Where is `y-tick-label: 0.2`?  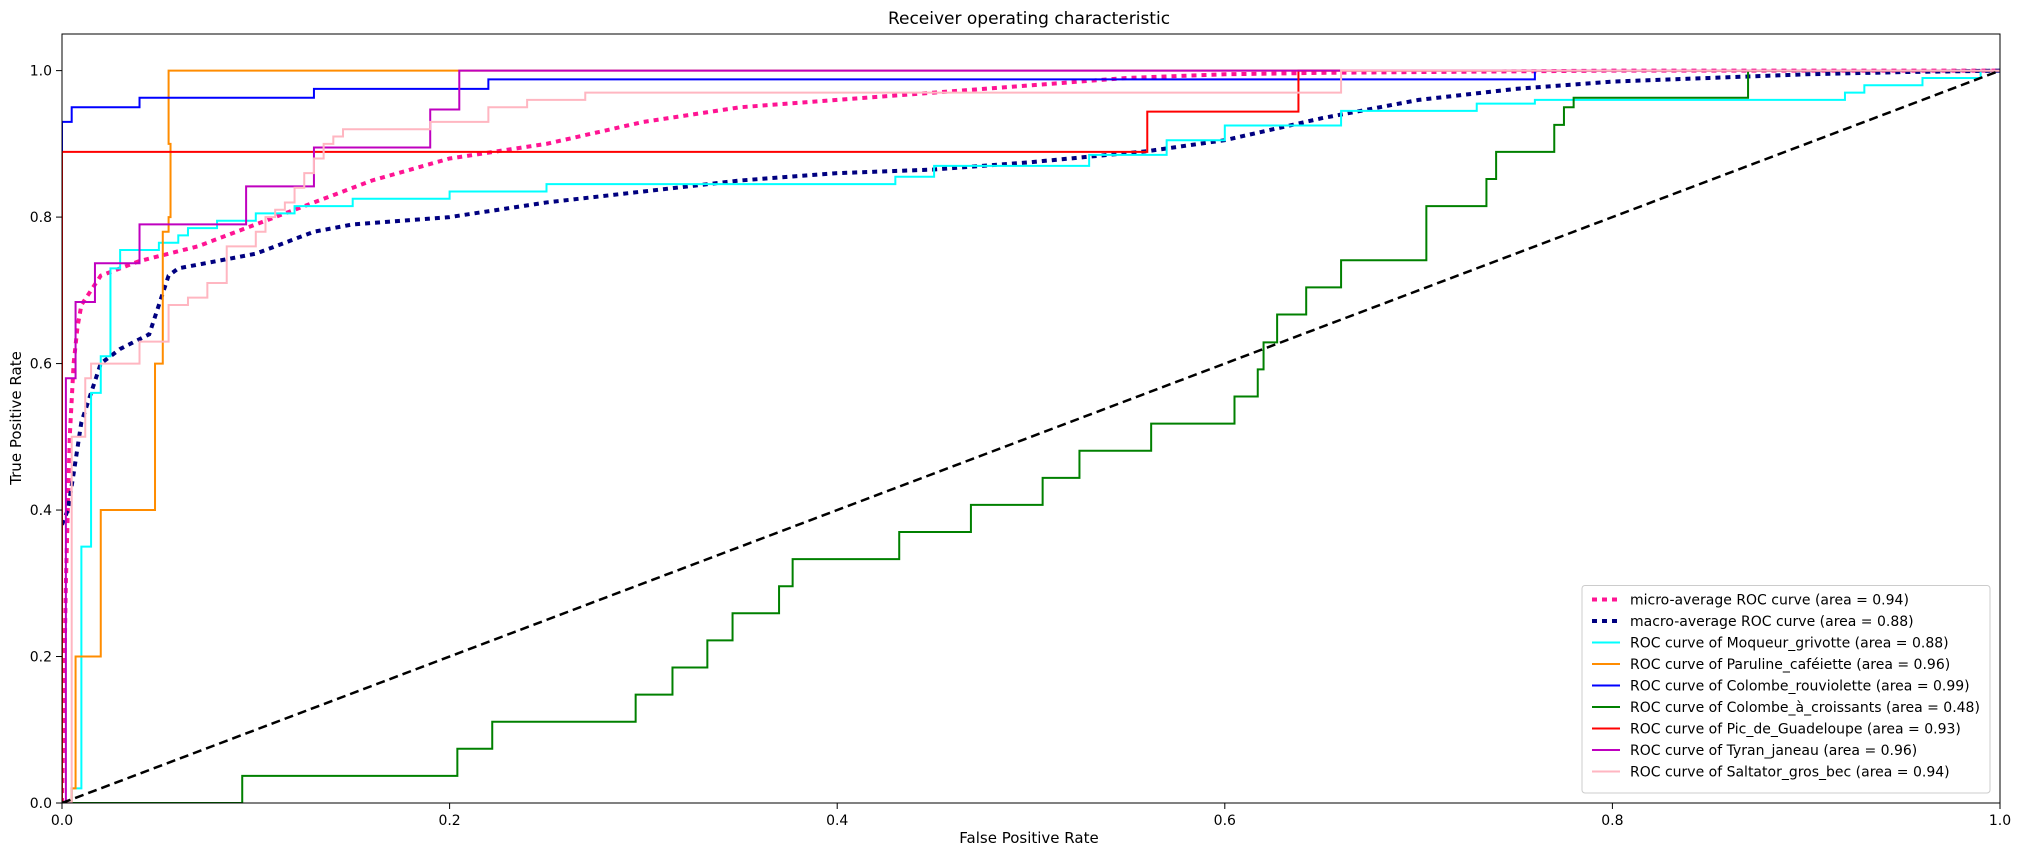 y-tick-label: 0.2 is located at coordinates (41, 658).